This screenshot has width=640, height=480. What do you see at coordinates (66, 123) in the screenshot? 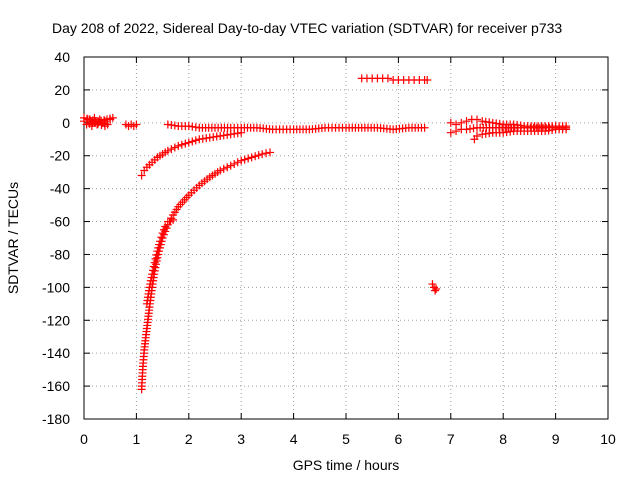
I see `y-tick-label: 0` at bounding box center [66, 123].